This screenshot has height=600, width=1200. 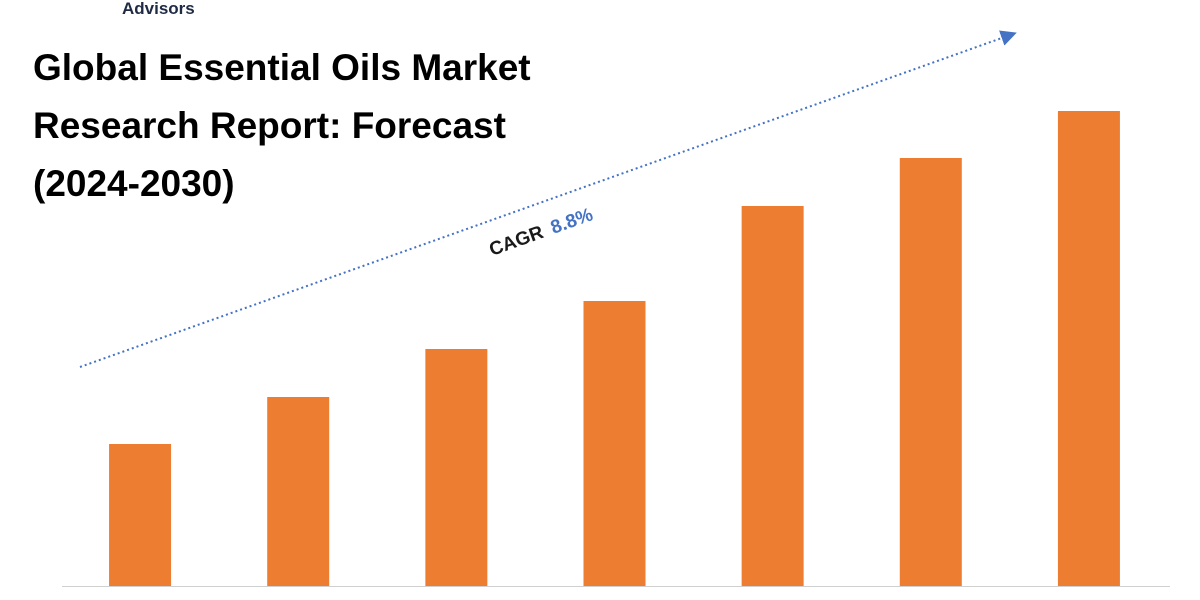 I want to click on cagr-value: 8.8%, so click(x=572, y=221).